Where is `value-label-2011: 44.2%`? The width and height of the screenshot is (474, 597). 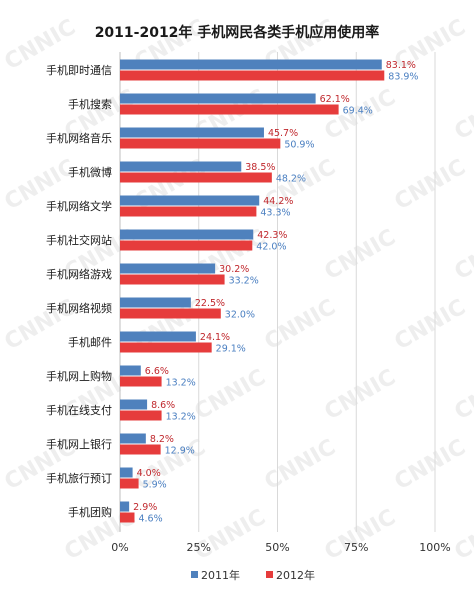 value-label-2011: 44.2% is located at coordinates (278, 201).